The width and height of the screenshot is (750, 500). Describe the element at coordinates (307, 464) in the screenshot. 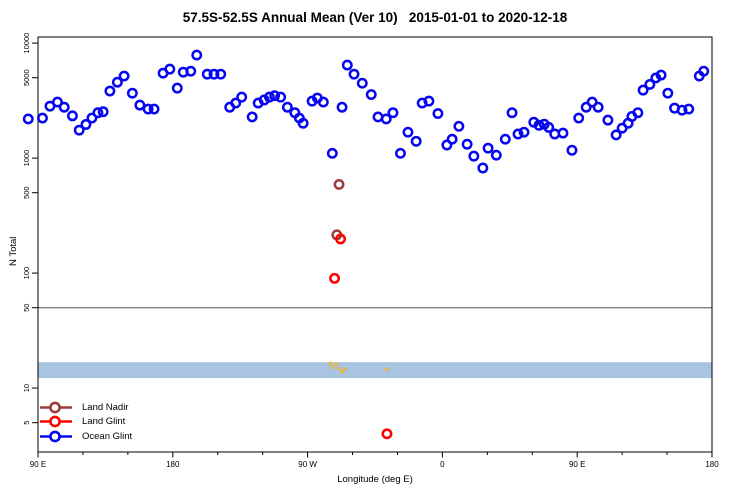

I see `svg-text: 90 W` at that location.